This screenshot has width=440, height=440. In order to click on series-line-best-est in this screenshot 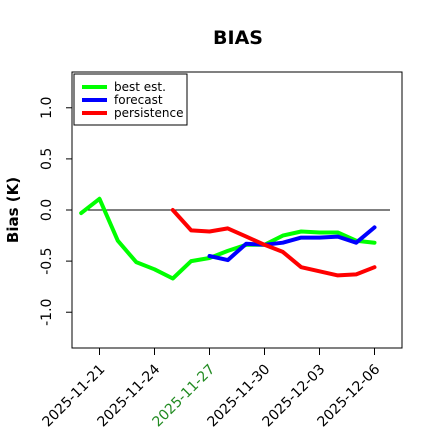, I will do `click(228, 238)`.